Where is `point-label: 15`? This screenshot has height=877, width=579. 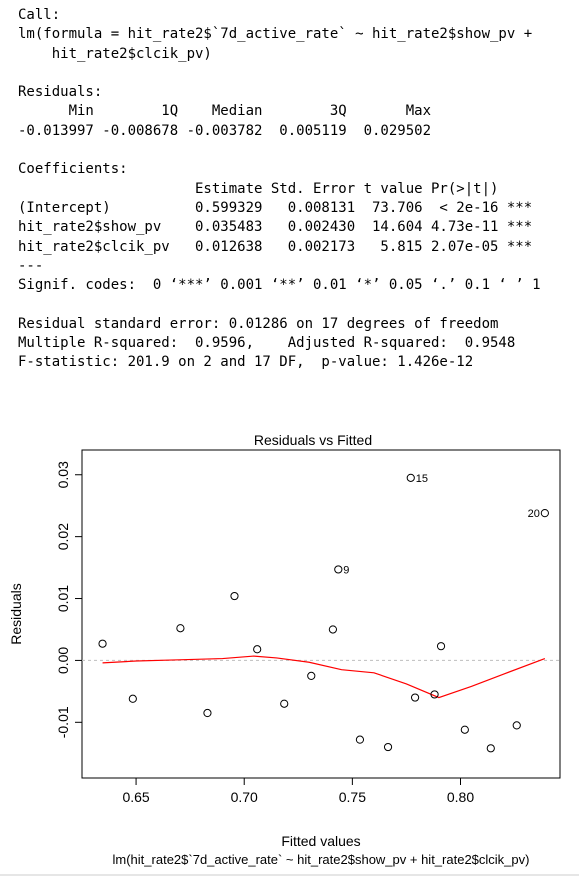 point-label: 15 is located at coordinates (422, 479).